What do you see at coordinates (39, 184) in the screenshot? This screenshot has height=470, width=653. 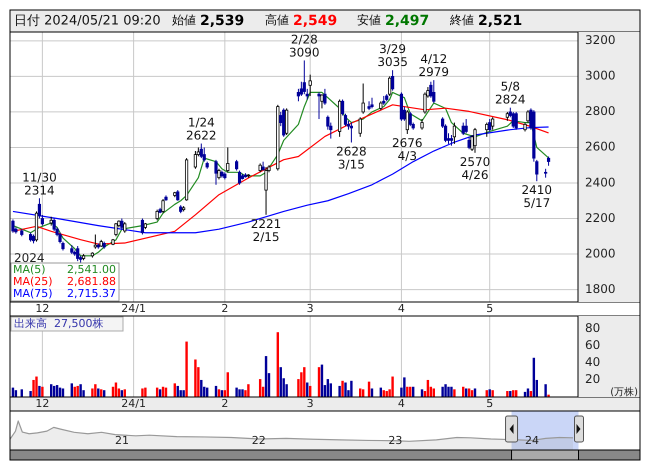 I see `annotation: 11/30 2314` at bounding box center [39, 184].